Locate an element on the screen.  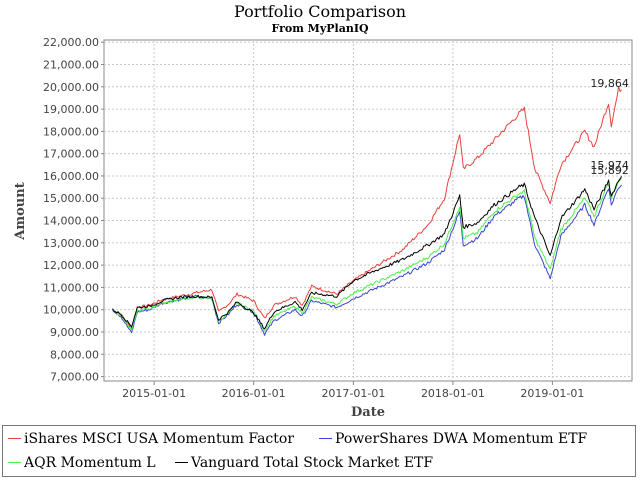
y-tick-label: 22,000.00 is located at coordinates (71, 42).